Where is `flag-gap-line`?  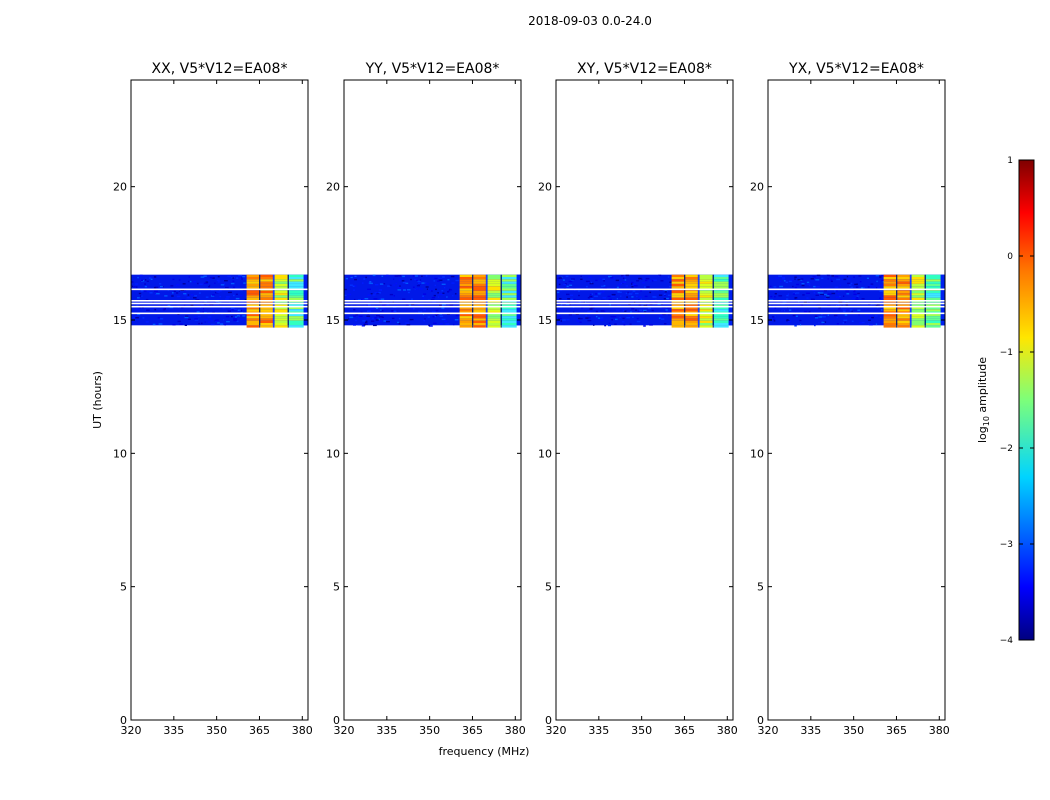
flag-gap-line is located at coordinates (432, 303).